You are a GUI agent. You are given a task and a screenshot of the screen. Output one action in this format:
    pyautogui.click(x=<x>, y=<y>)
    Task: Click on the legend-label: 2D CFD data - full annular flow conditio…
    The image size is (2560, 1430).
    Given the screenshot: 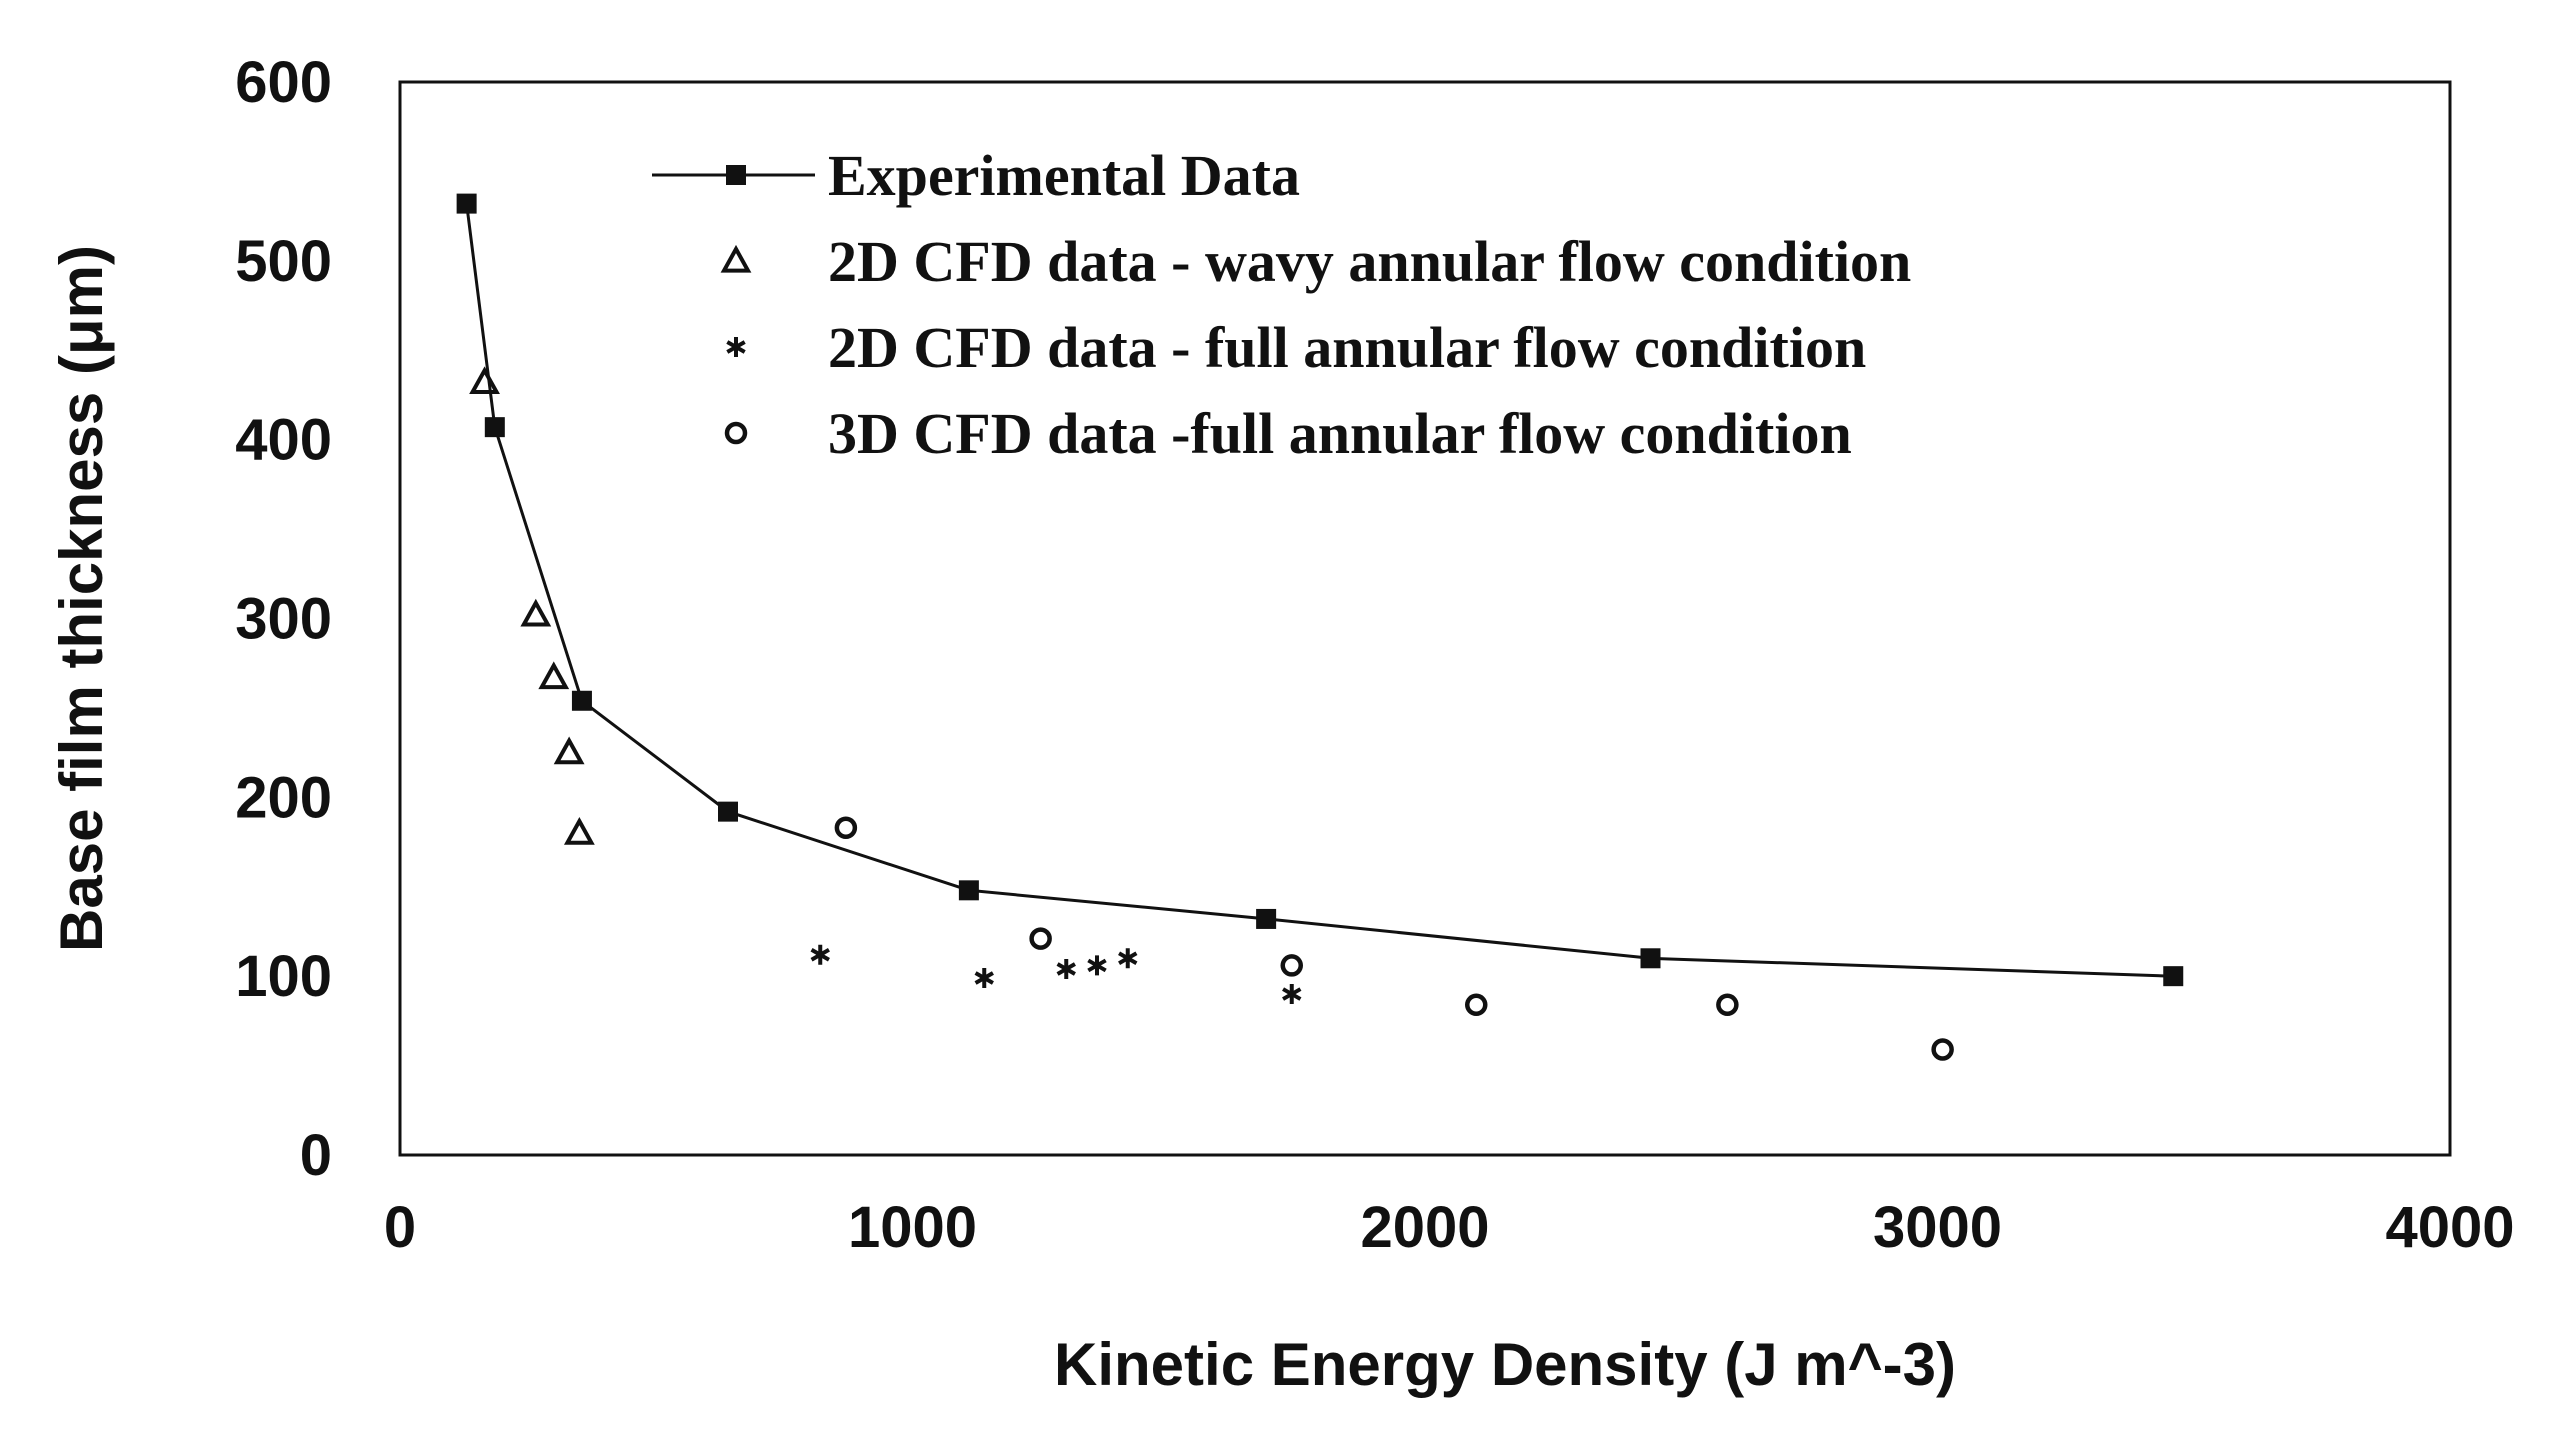 What is the action you would take?
    pyautogui.click(x=1347, y=347)
    